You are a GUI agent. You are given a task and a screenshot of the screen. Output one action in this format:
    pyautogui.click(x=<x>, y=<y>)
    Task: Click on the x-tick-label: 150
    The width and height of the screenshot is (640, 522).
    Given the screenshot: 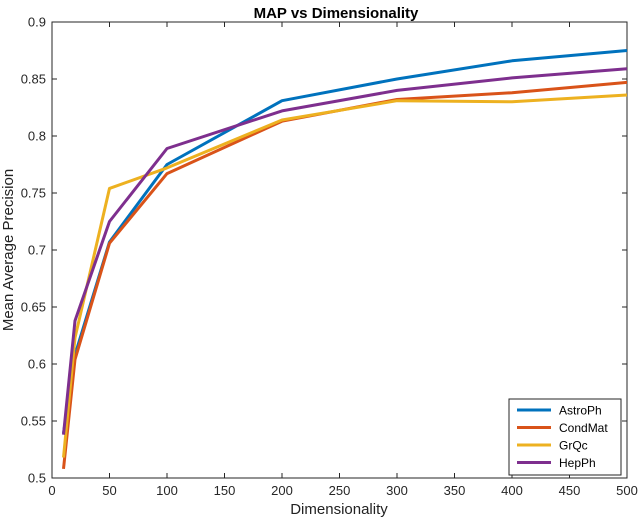 What is the action you would take?
    pyautogui.click(x=225, y=490)
    